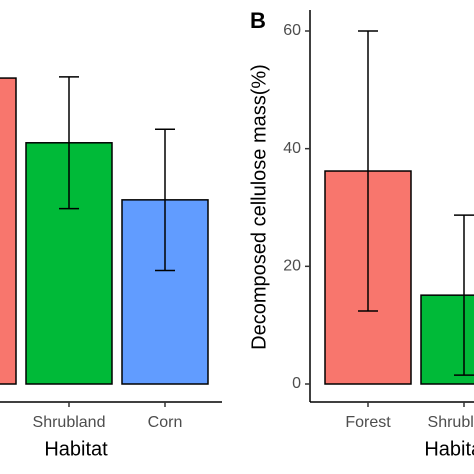  What do you see at coordinates (259, 207) in the screenshot?
I see `y-axis-label: Decomposed cellulose mass(%)` at bounding box center [259, 207].